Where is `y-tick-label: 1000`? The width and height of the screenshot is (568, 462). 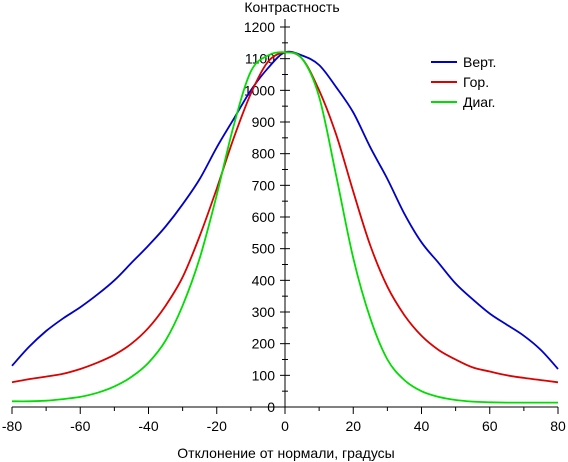 y-tick-label: 1000 is located at coordinates (259, 90).